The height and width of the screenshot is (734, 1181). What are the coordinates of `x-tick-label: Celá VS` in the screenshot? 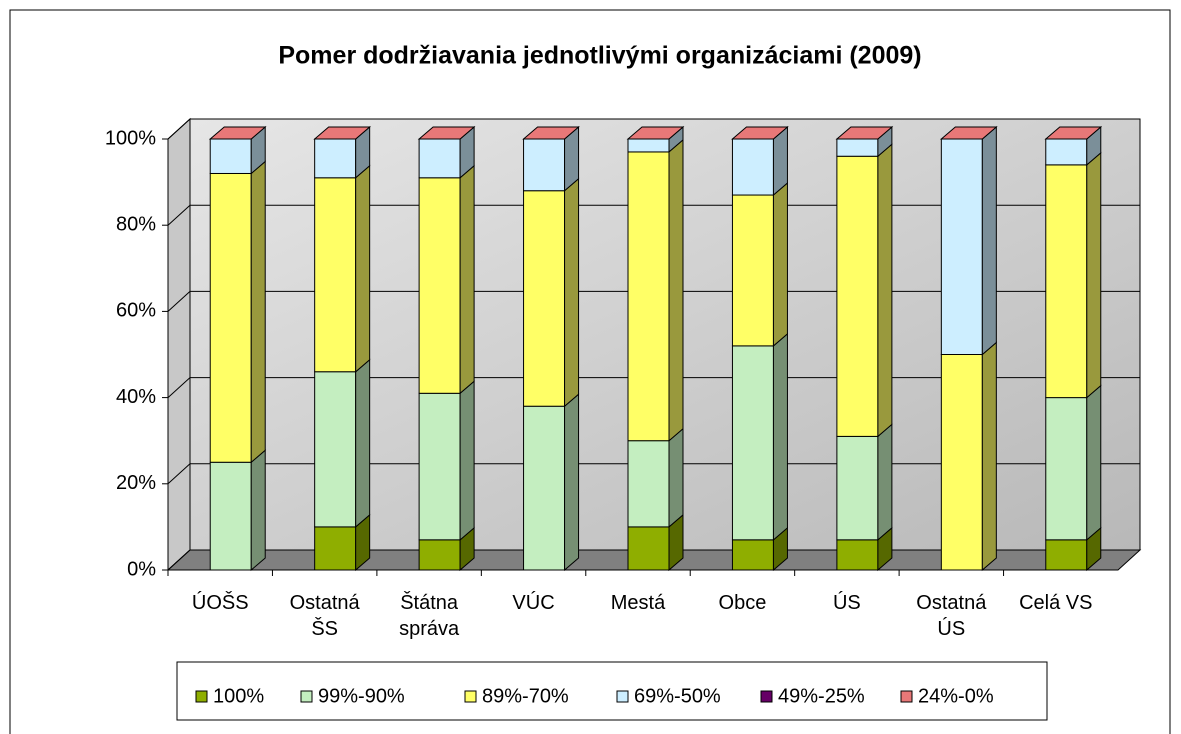 It's located at (1056, 603).